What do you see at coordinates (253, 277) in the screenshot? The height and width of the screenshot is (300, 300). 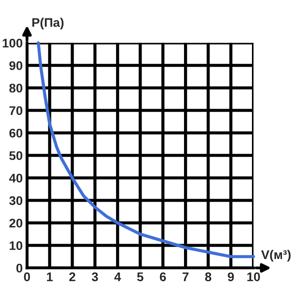 I see `x-tick-label: 10` at bounding box center [253, 277].